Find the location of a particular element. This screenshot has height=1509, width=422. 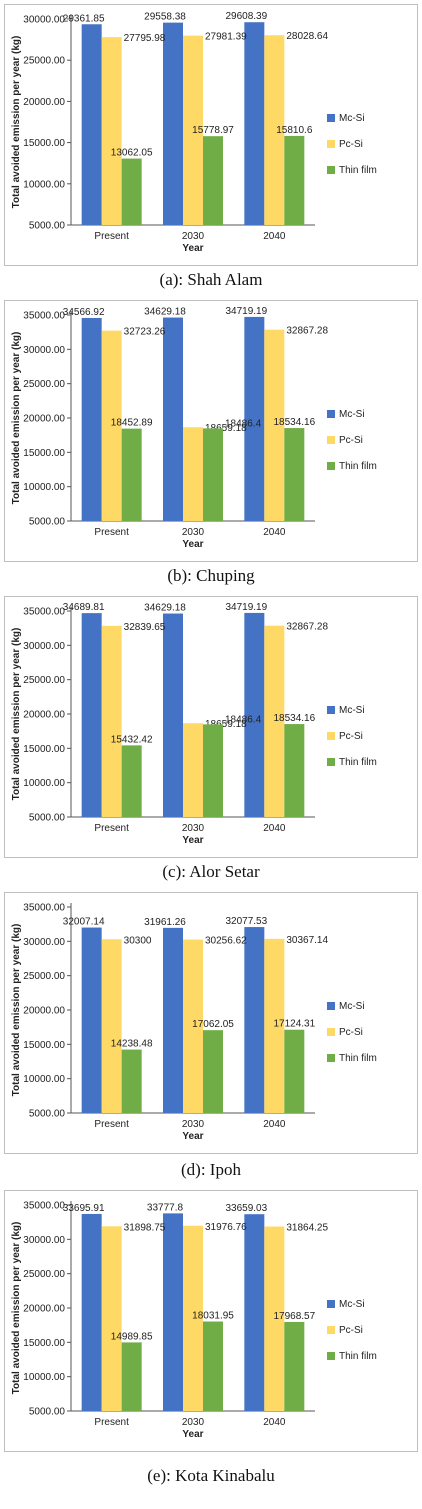

data-label: 17968.57 is located at coordinates (294, 1316).